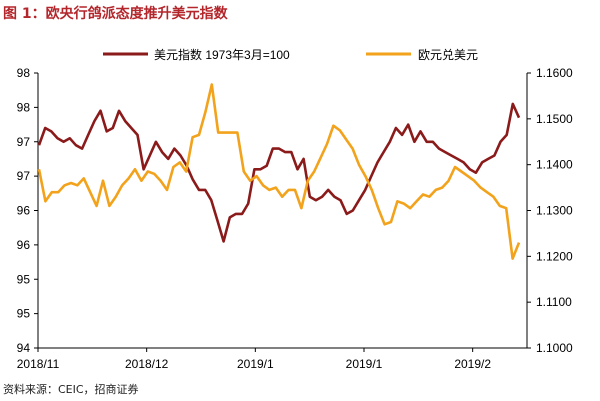 This screenshot has width=600, height=401. I want to click on right-tick-label: 1.1500, so click(554, 119).